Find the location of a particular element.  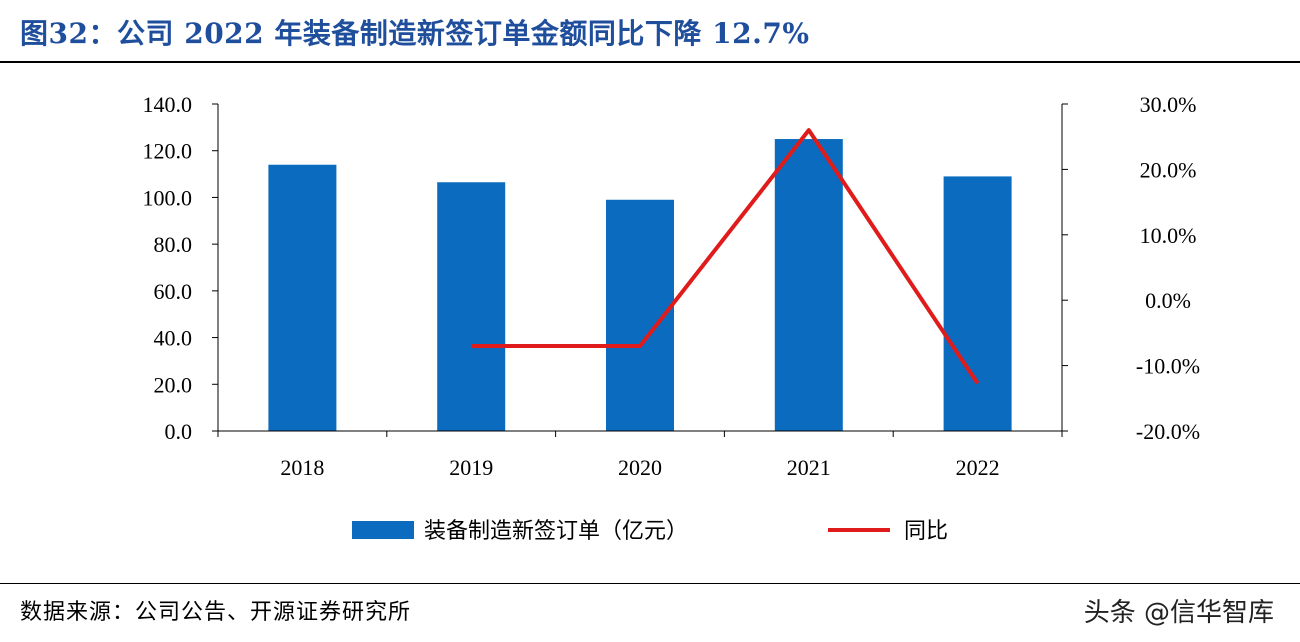

legend-bar-swatch is located at coordinates (383, 530).